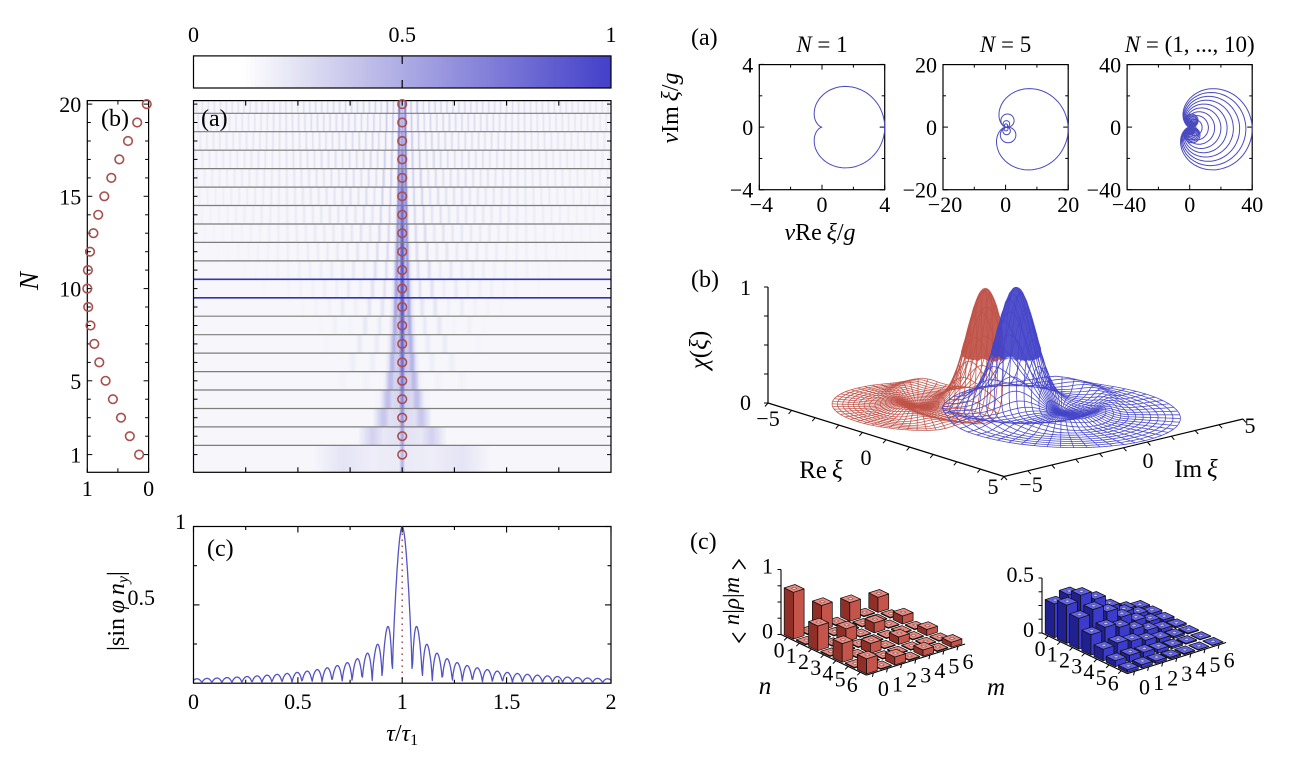 The image size is (1311, 768). Describe the element at coordinates (821, 470) in the screenshot. I see `svg-text: Re ξ` at that location.